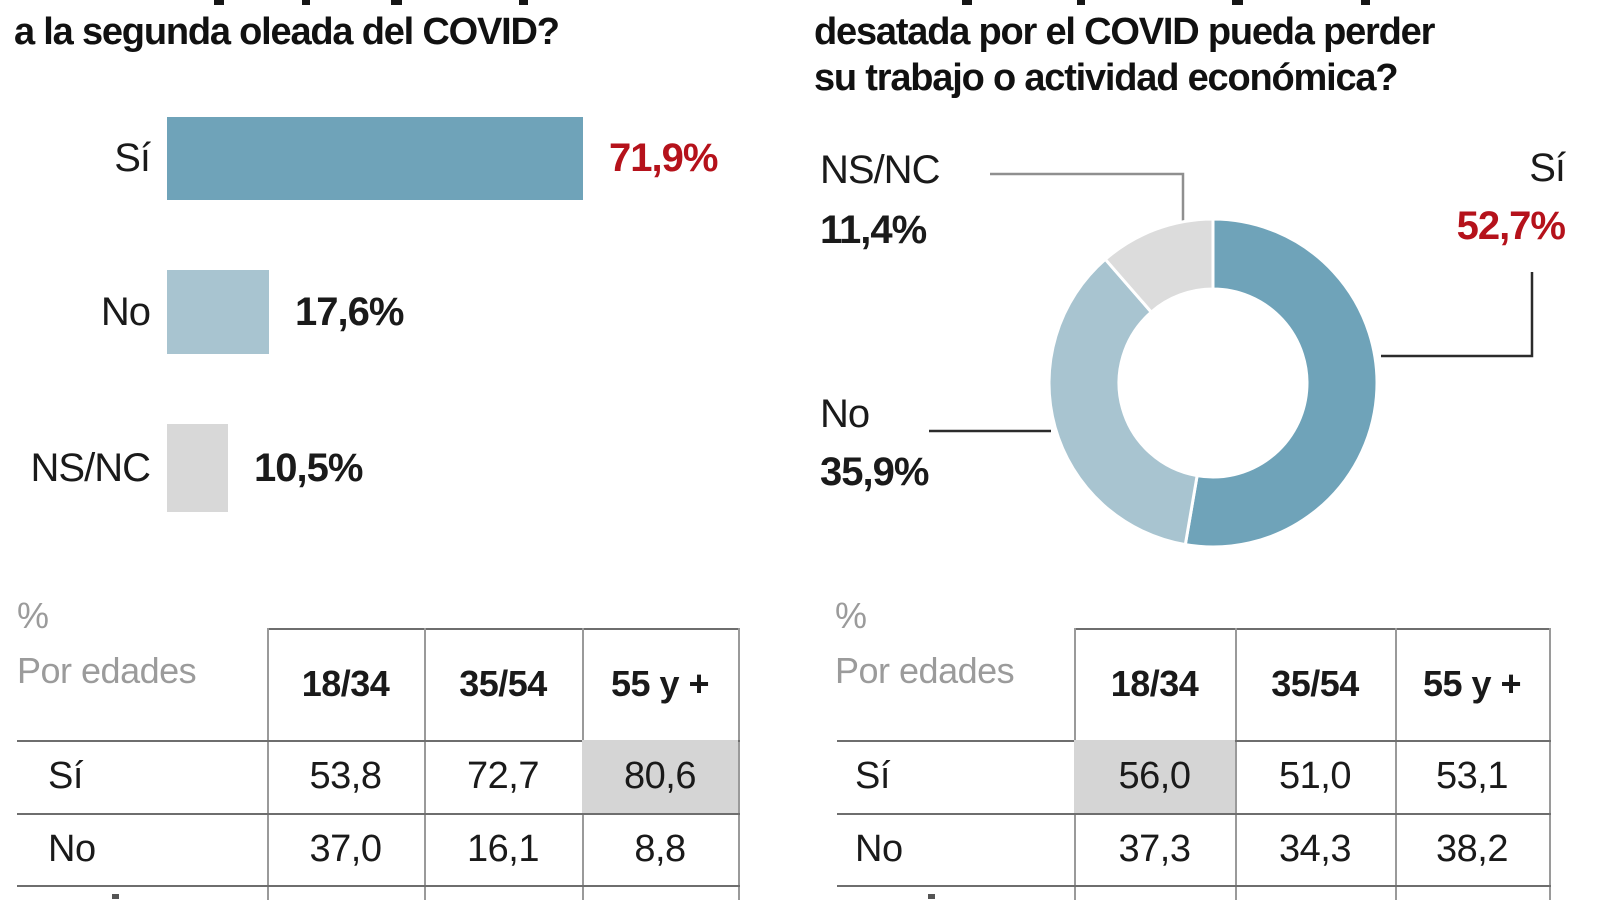 This screenshot has width=1600, height=900. Describe the element at coordinates (1159, 266) in the screenshot. I see `donut-slice-ns-nc` at that location.